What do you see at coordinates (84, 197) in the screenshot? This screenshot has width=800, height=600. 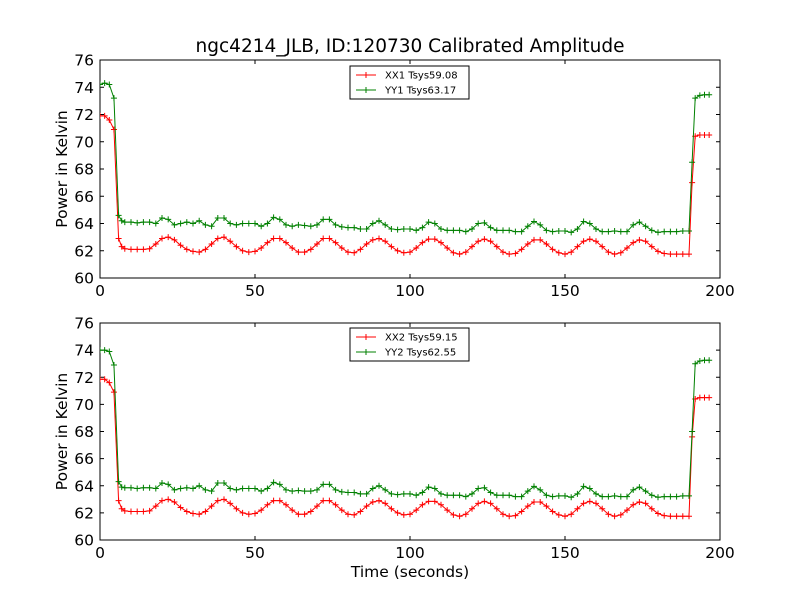 I see `y-tick-label: 66` at bounding box center [84, 197].